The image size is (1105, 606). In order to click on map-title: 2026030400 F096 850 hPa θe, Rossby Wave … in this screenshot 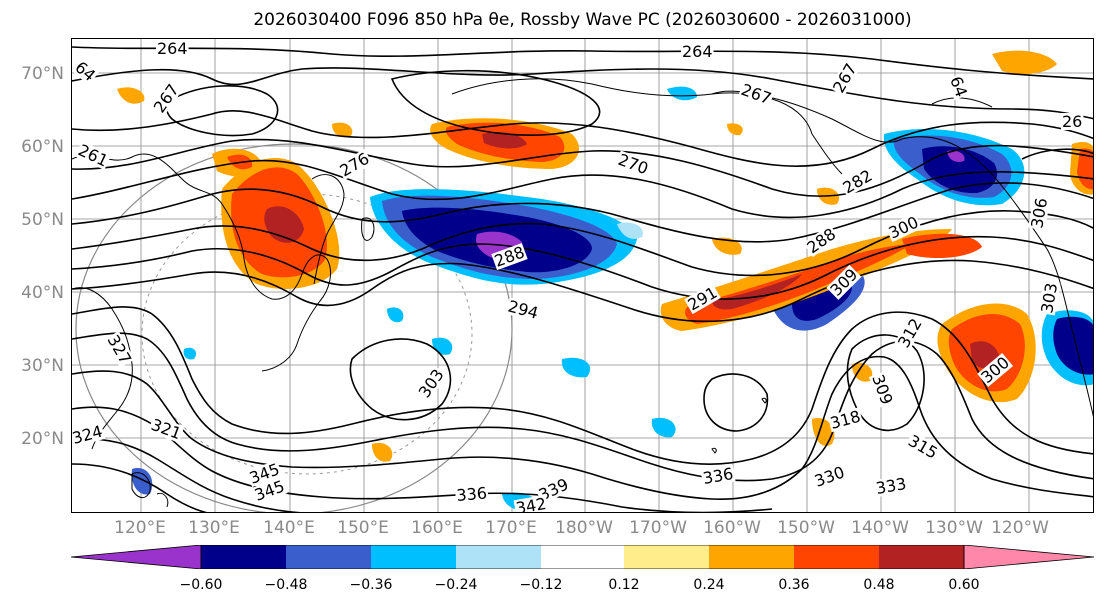, I will do `click(582, 20)`.